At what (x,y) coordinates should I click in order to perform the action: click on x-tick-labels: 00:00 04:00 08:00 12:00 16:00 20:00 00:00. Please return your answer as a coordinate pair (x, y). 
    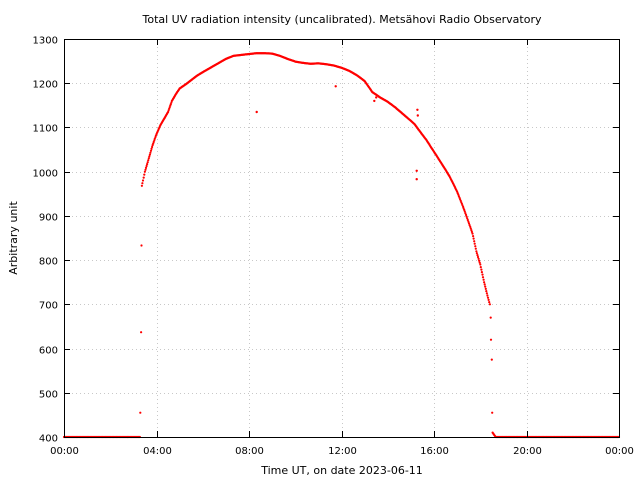
    Looking at the image, I should click on (342, 451).